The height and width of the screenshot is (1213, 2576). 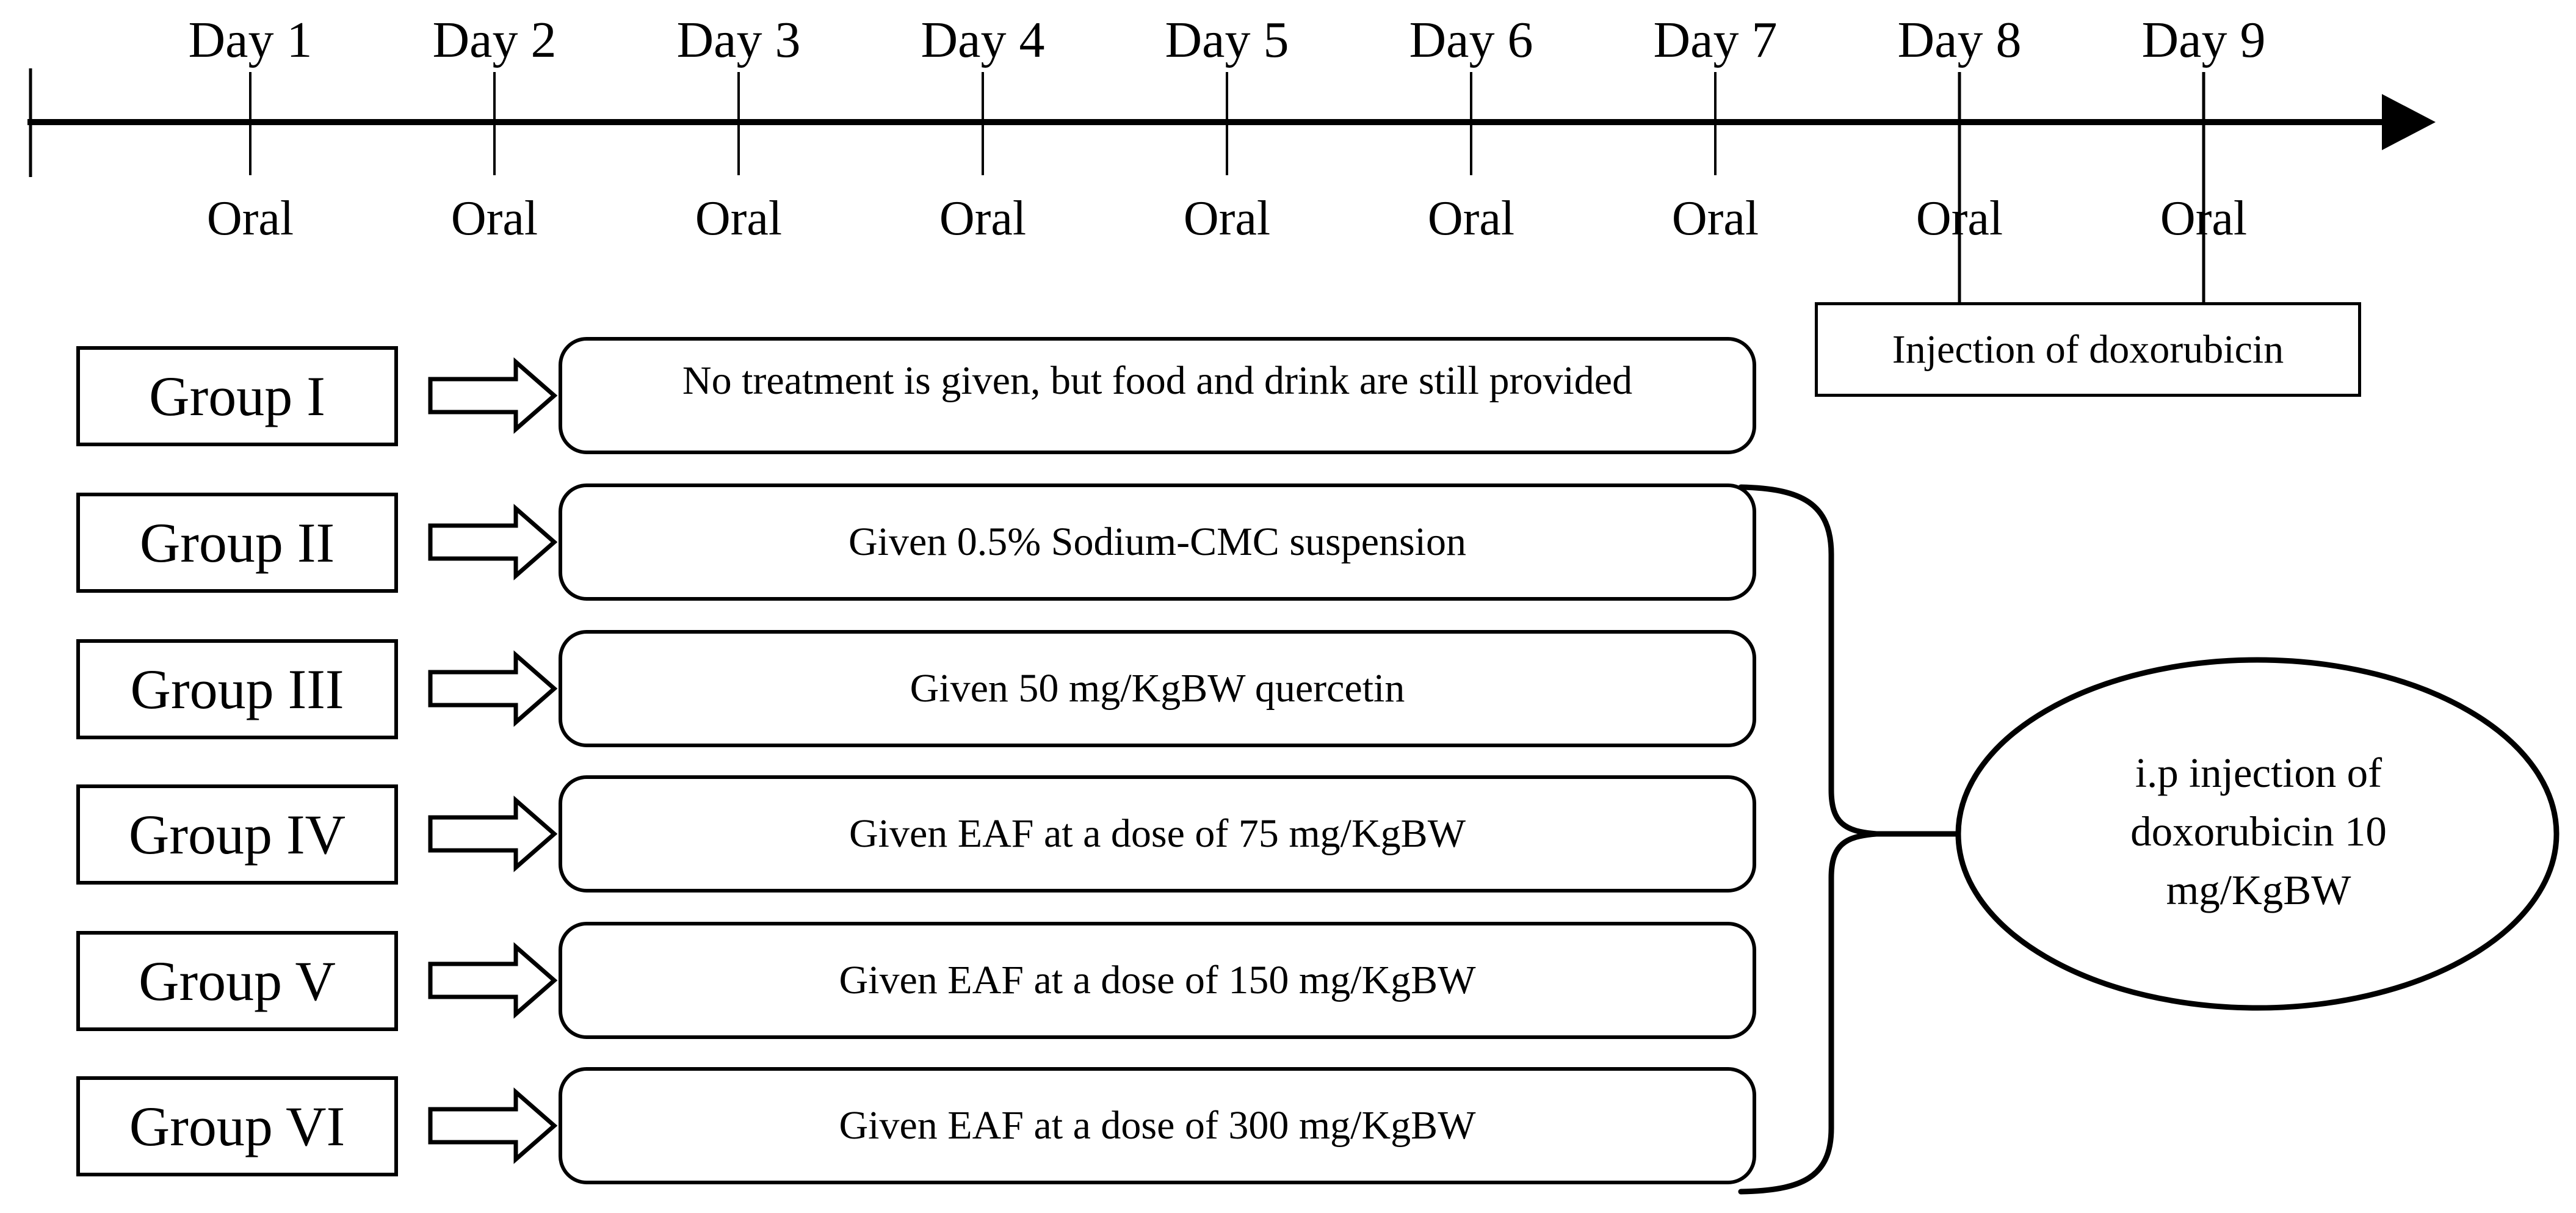 What do you see at coordinates (1807, 839) in the screenshot?
I see `curly-brace` at bounding box center [1807, 839].